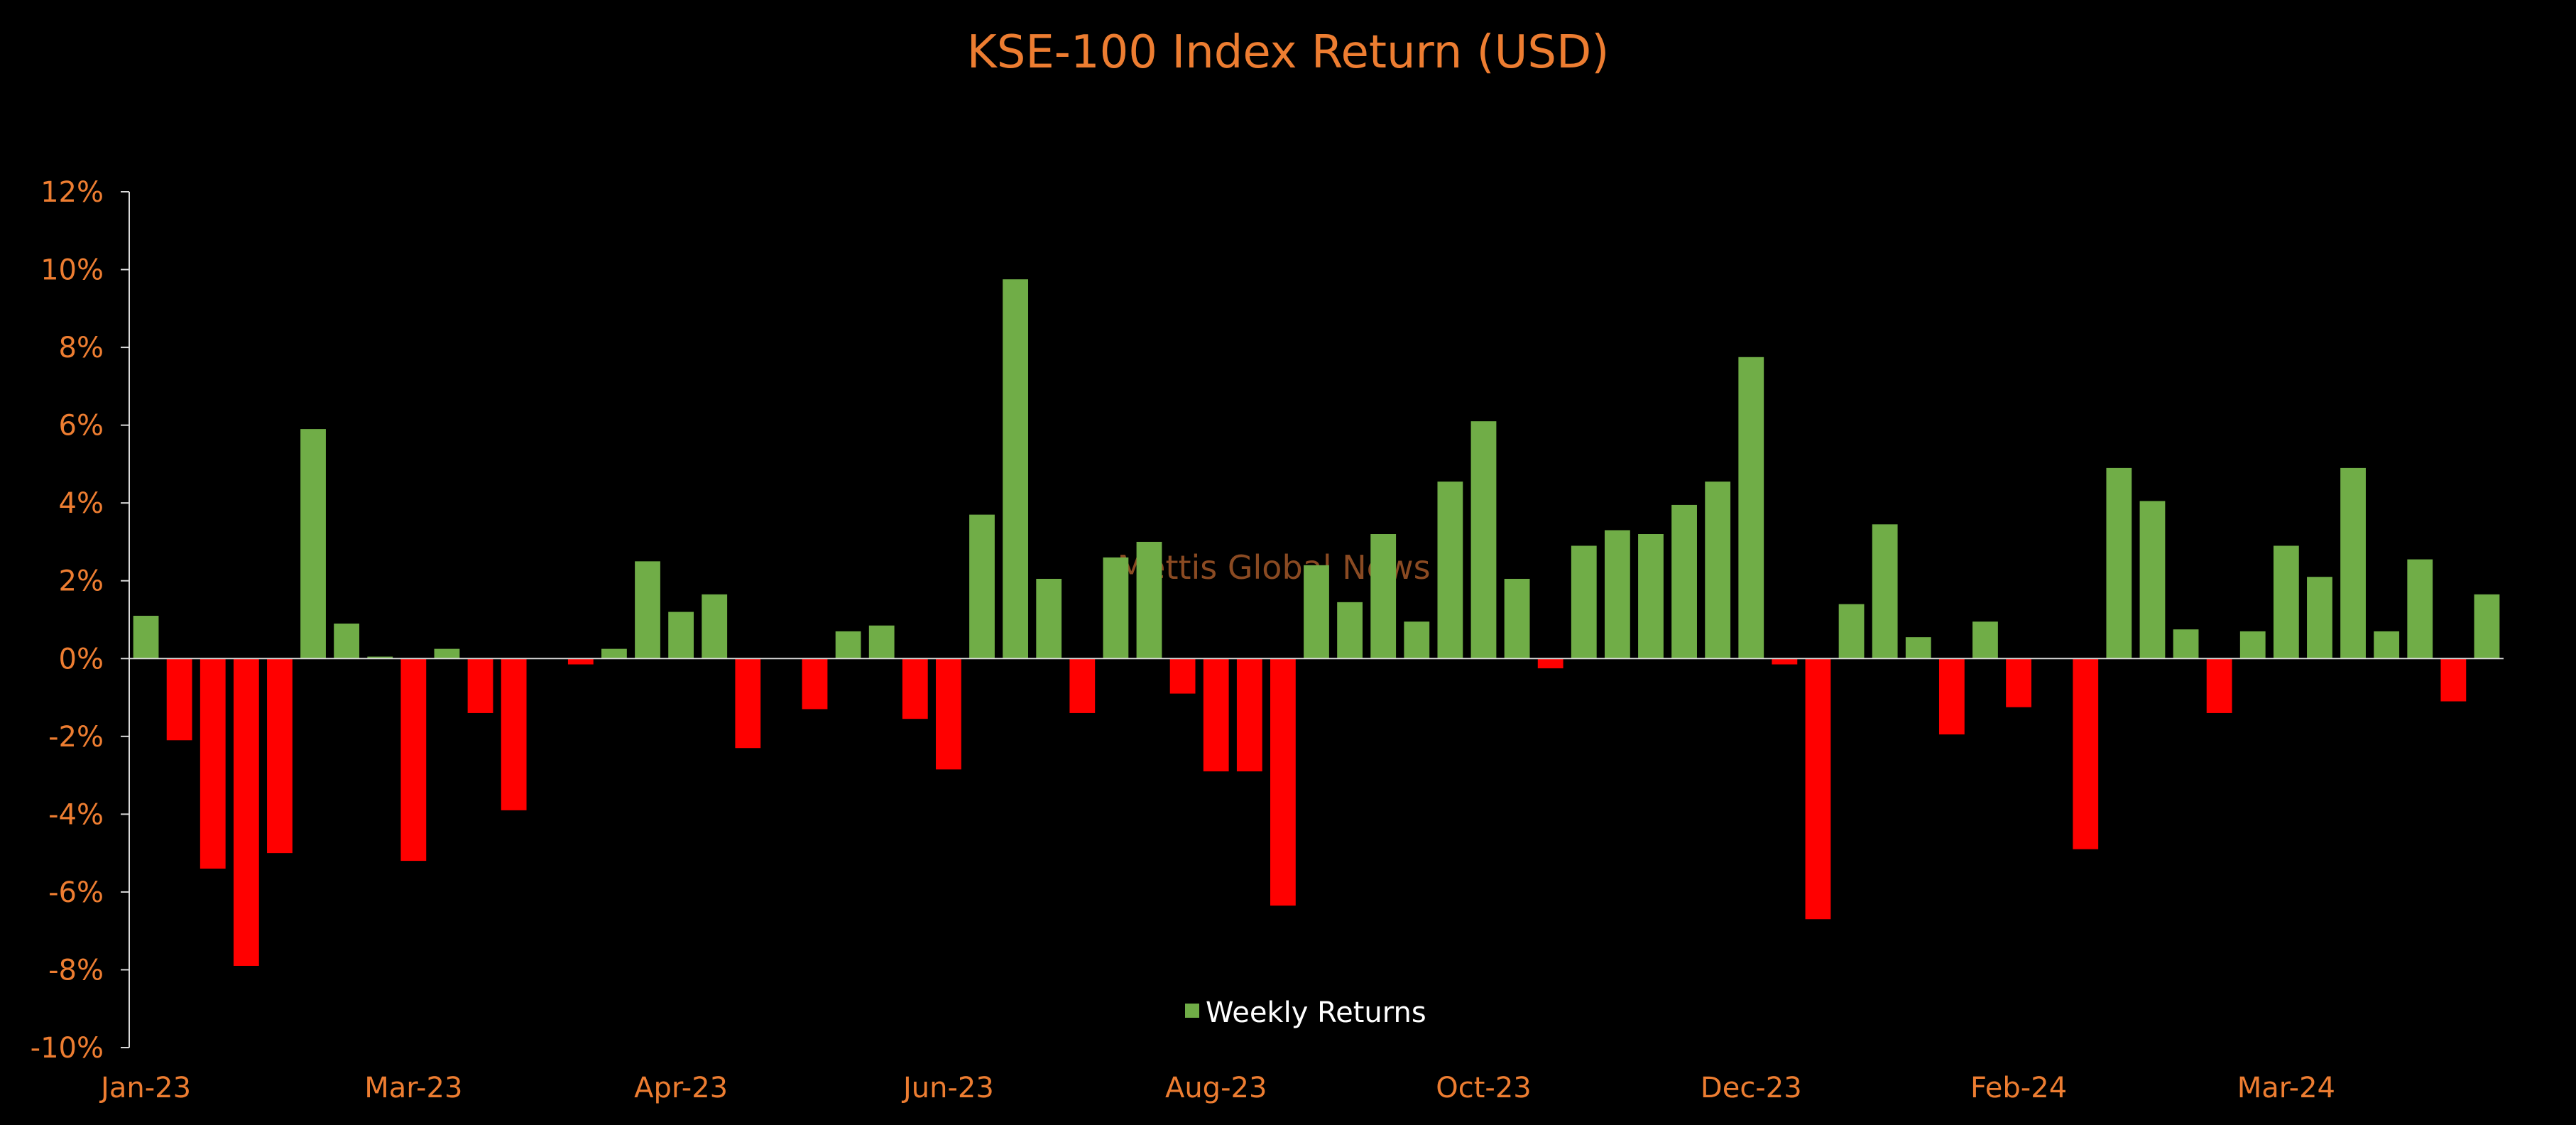 This screenshot has height=1125, width=2576. Describe the element at coordinates (72, 270) in the screenshot. I see `y-tick-label: 10%` at that location.